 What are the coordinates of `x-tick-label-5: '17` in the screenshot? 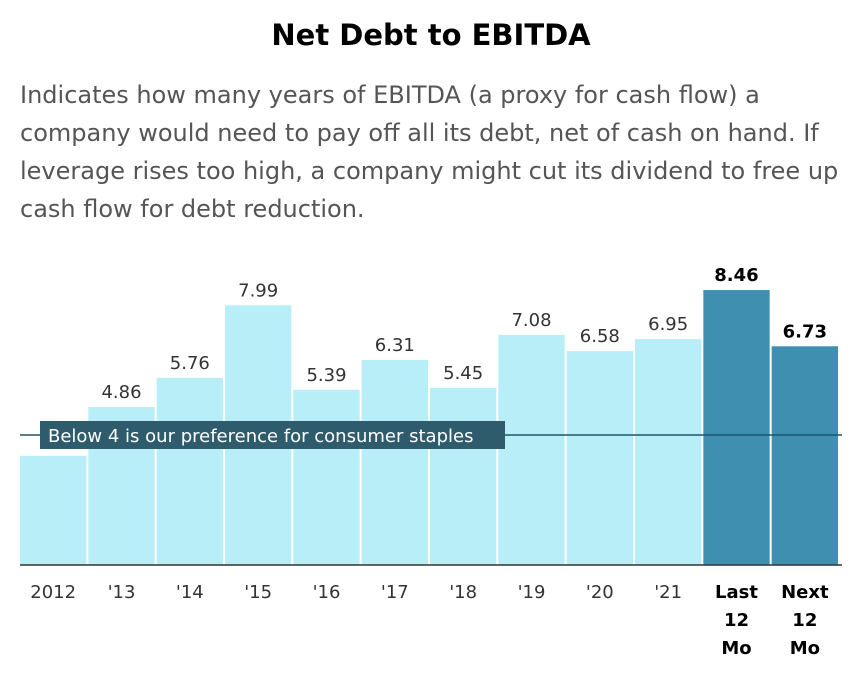 It's located at (395, 592).